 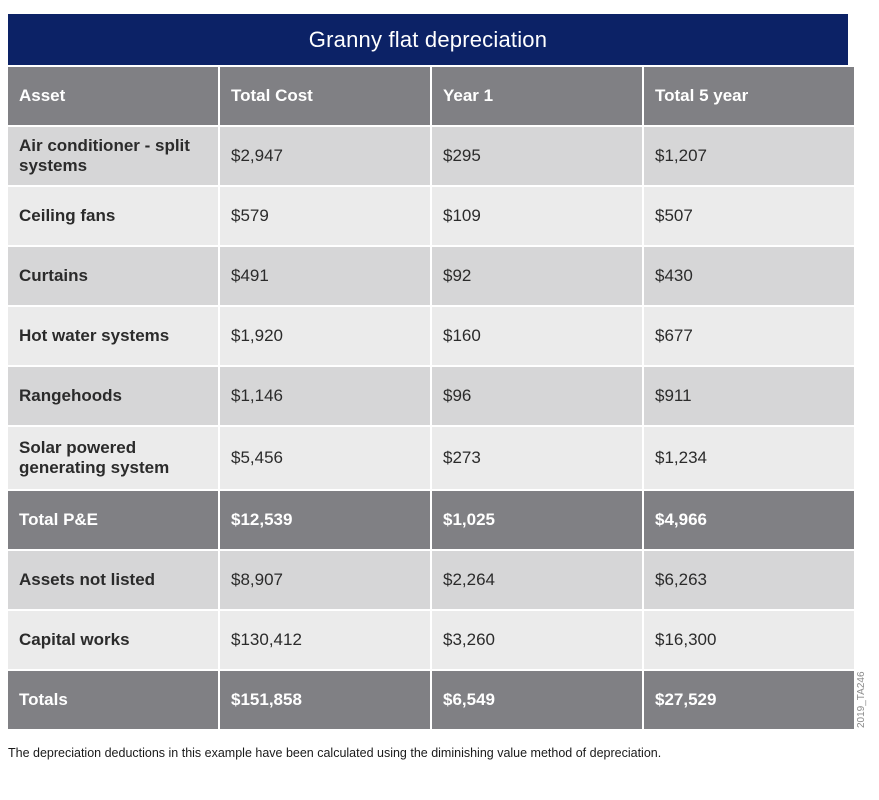 What do you see at coordinates (537, 580) in the screenshot?
I see `year-1-cell: $2,264` at bounding box center [537, 580].